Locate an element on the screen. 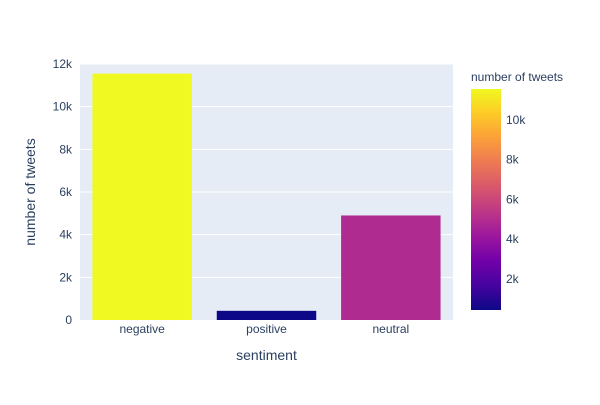 This screenshot has height=405, width=600. bar-neutral is located at coordinates (391, 267).